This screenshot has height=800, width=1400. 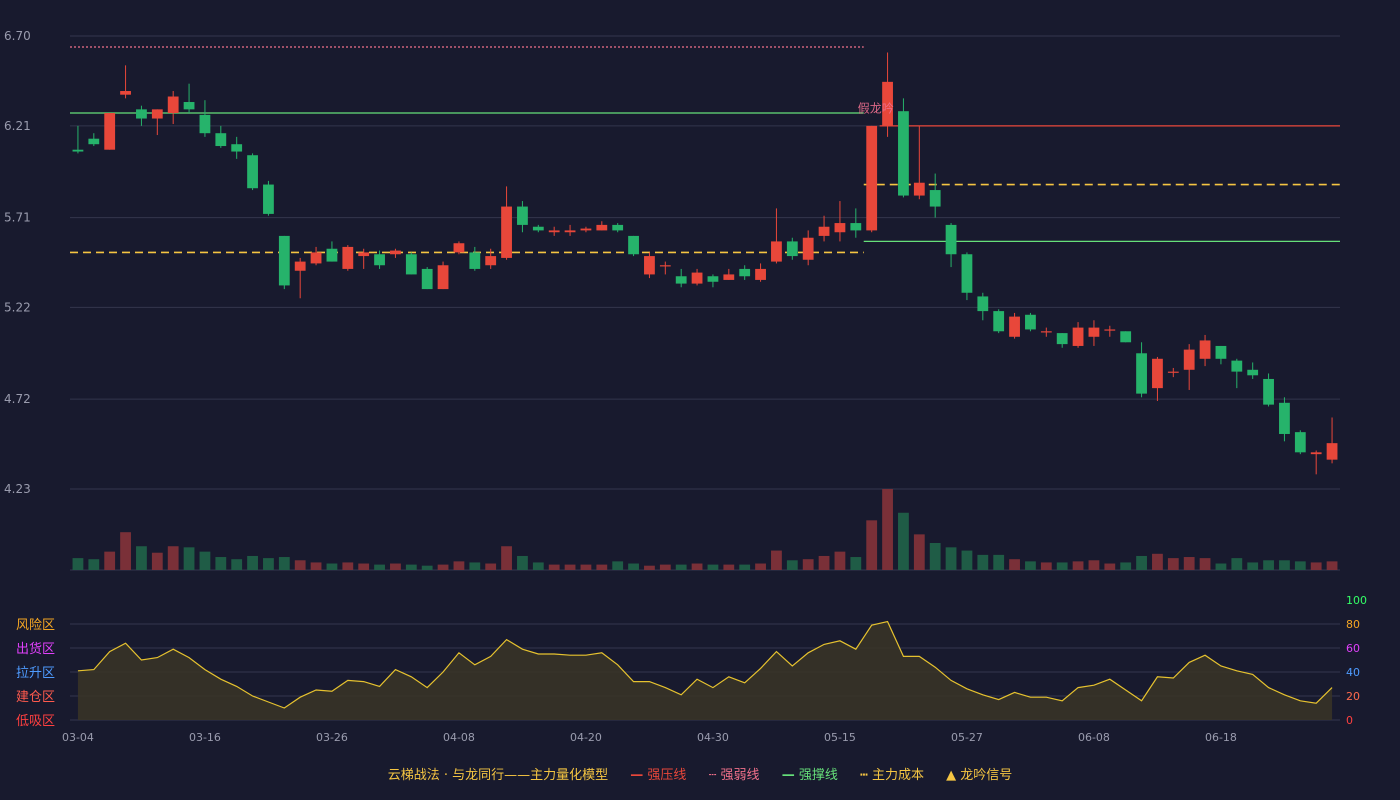 What do you see at coordinates (332, 737) in the screenshot?
I see `date-tick-label: 03-26` at bounding box center [332, 737].